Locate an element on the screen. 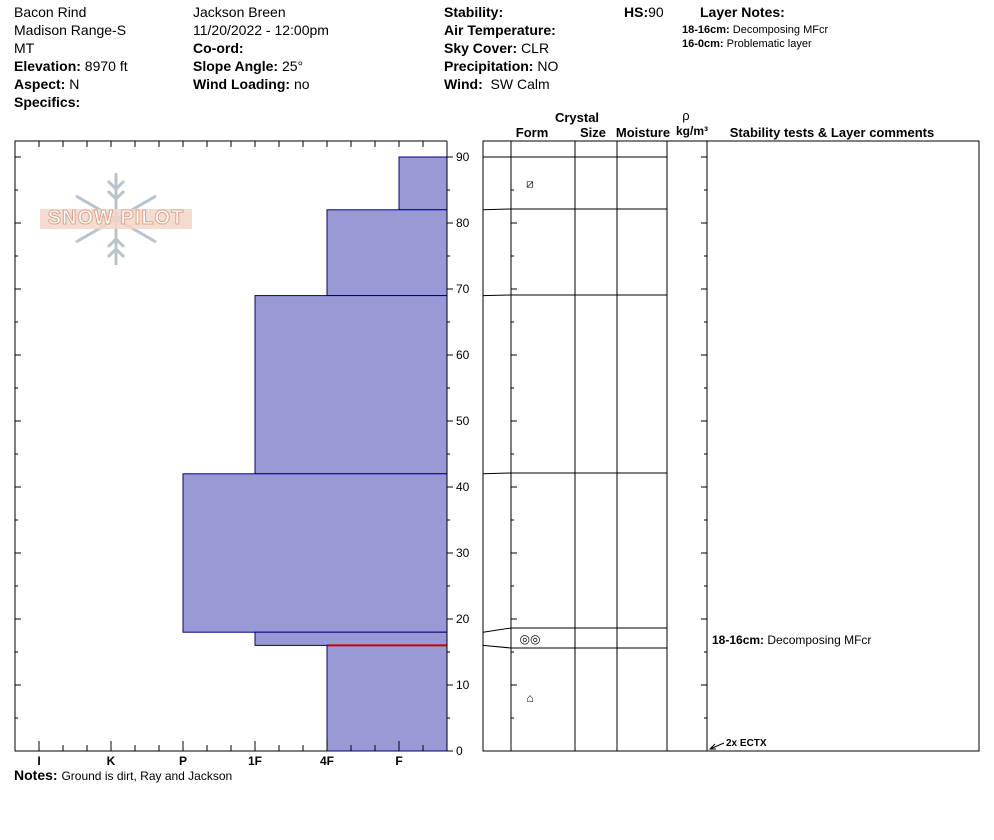  coord-label: Co-ord: is located at coordinates (218, 48).